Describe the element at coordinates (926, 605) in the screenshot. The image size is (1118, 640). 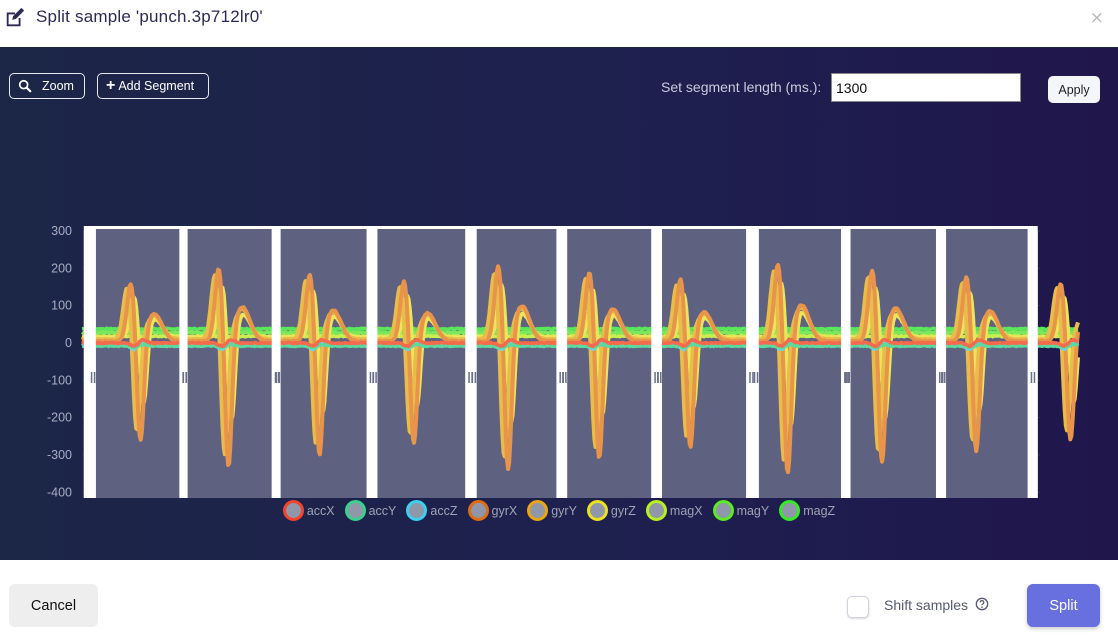
I see `shift-samples-label: Shift samples` at that location.